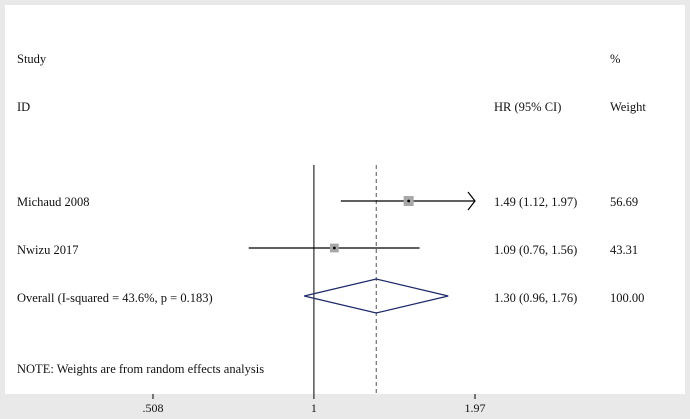 Image resolution: width=690 pixels, height=419 pixels. I want to click on study-weight-nwizu: 43.31, so click(624, 250).